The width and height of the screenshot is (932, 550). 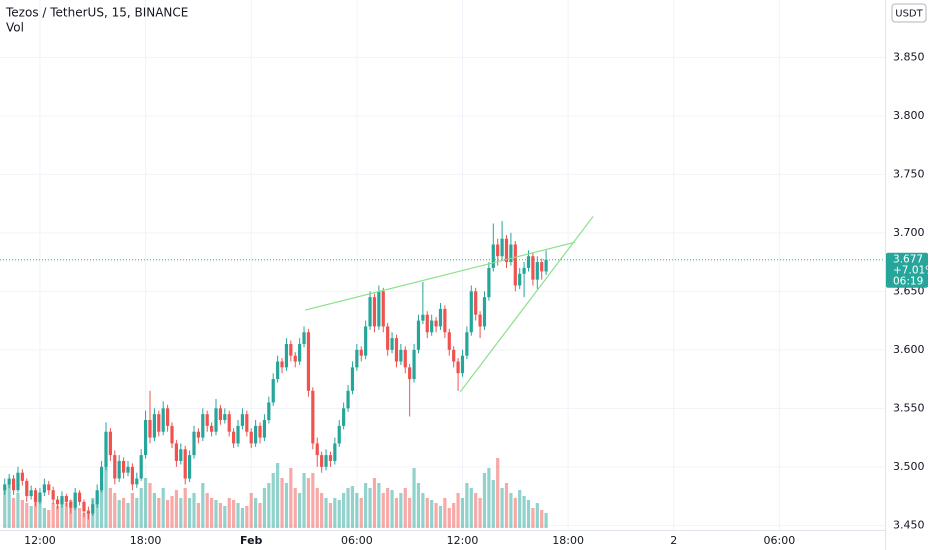 I want to click on y-tick-label: 3.850, so click(x=909, y=56).